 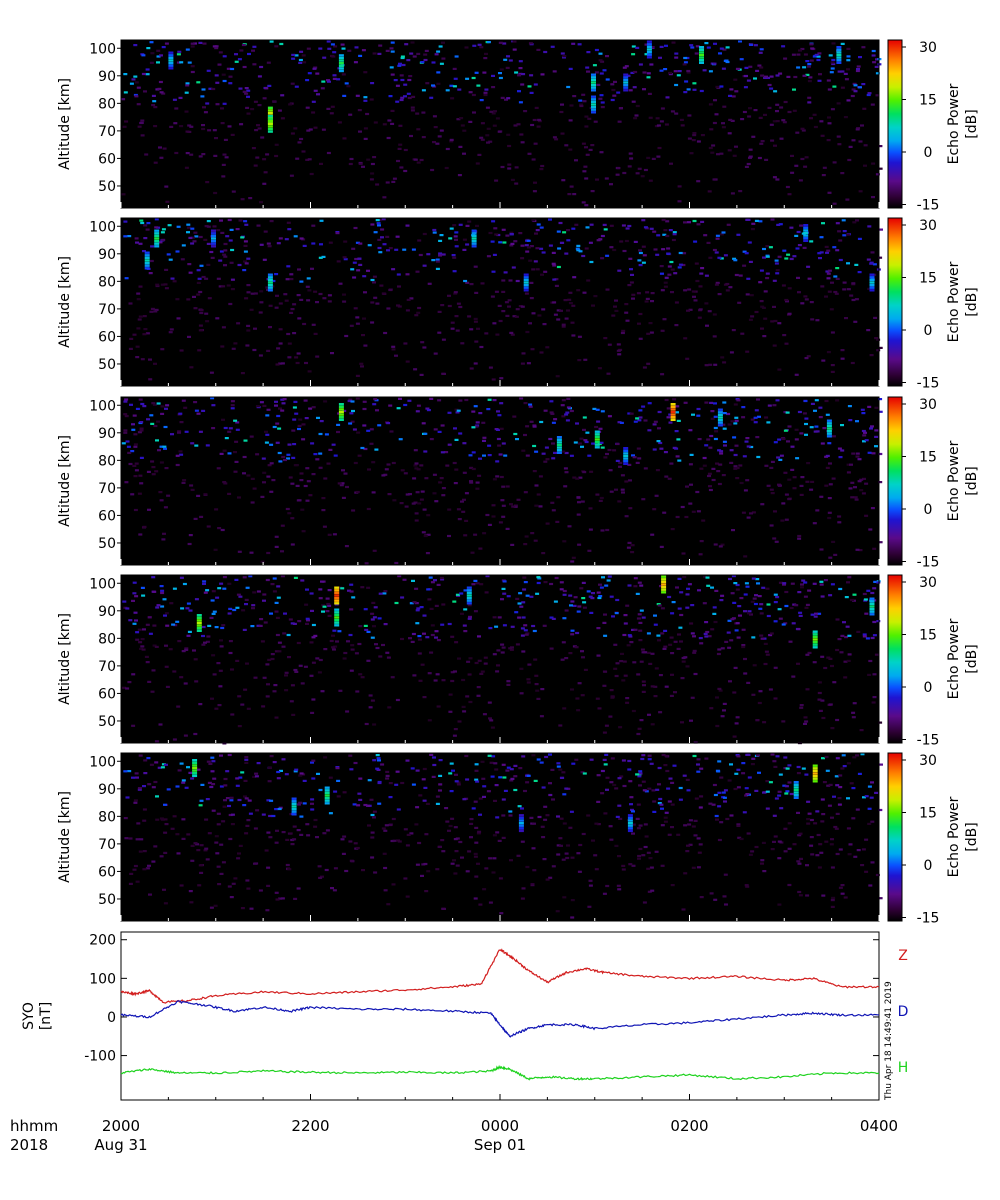 I want to click on colorbar-tick-label: 30, so click(x=928, y=583).